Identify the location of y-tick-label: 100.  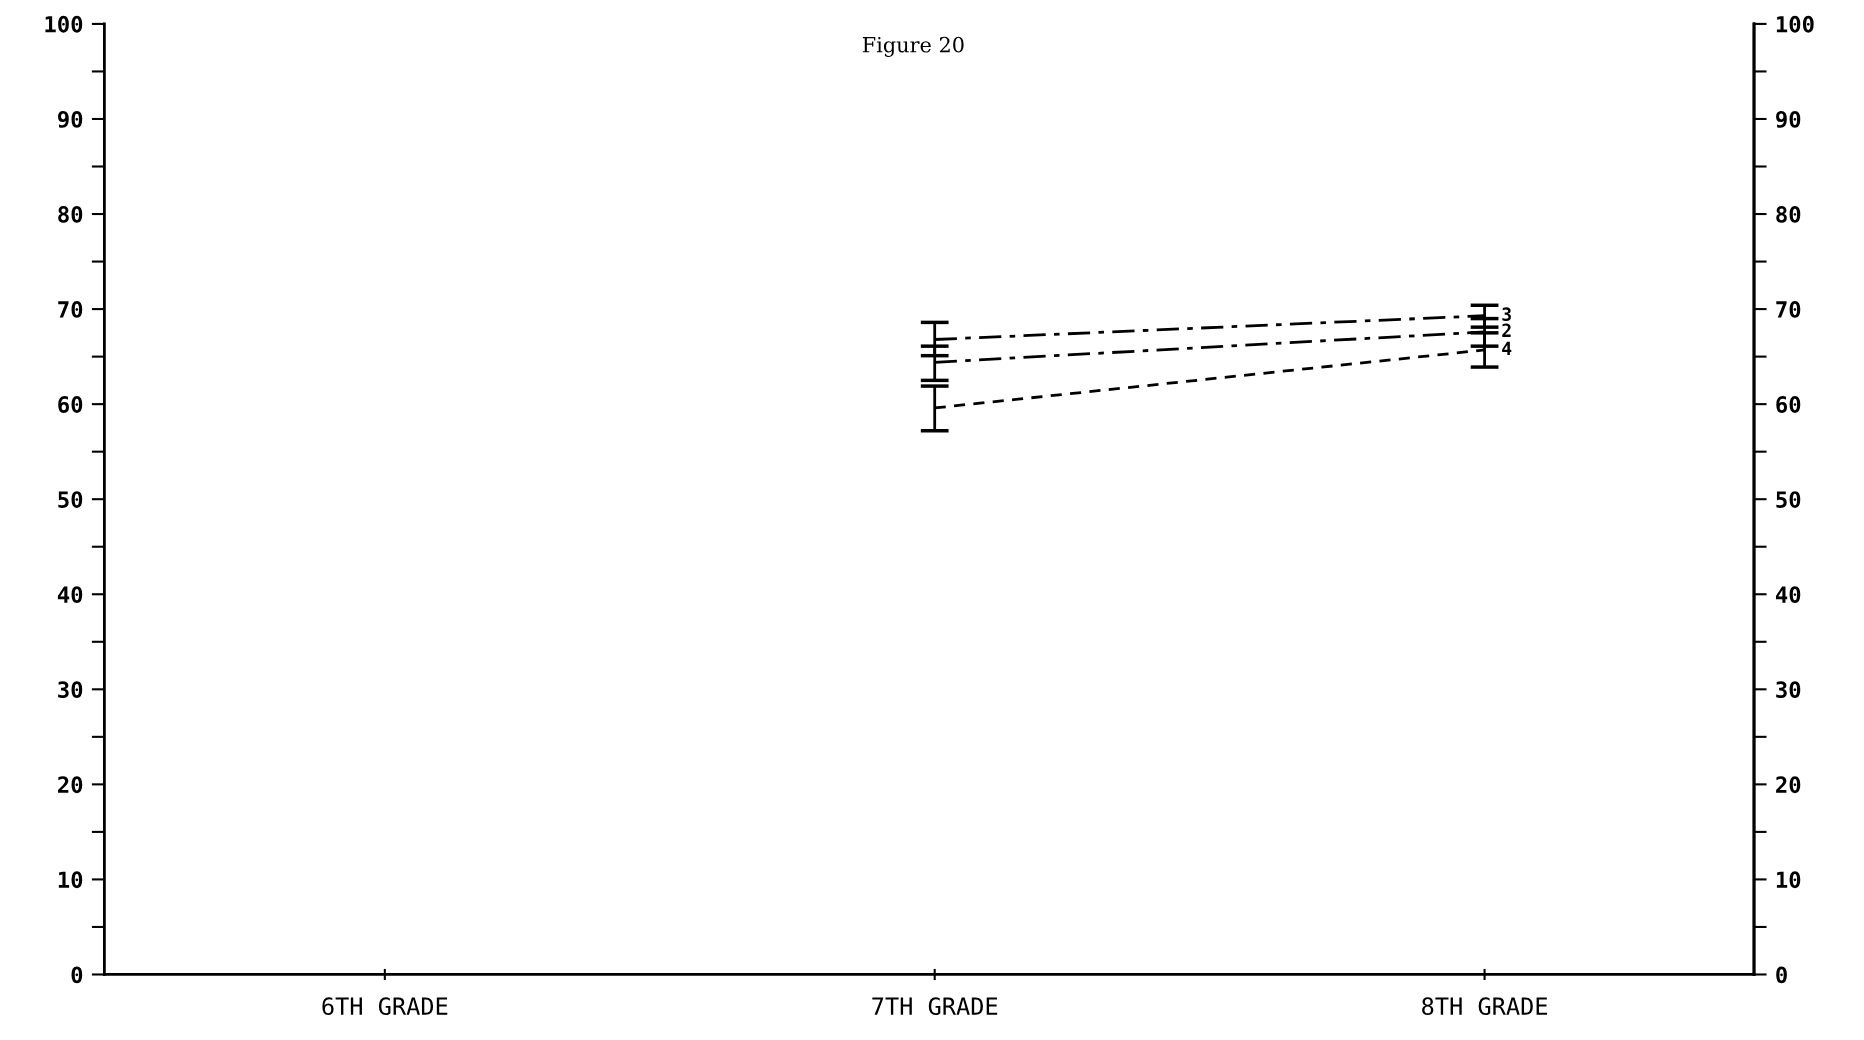
(64, 24).